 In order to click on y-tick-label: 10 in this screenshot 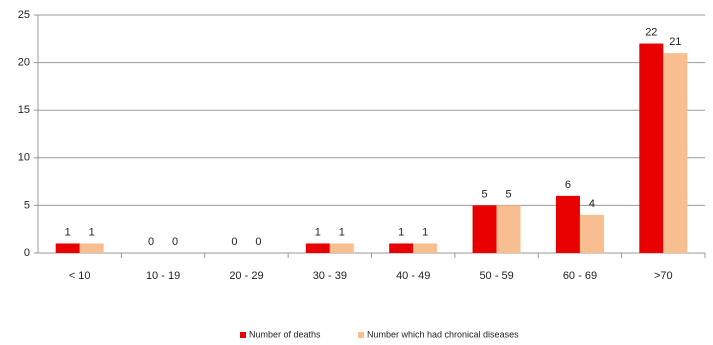, I will do `click(24, 158)`.